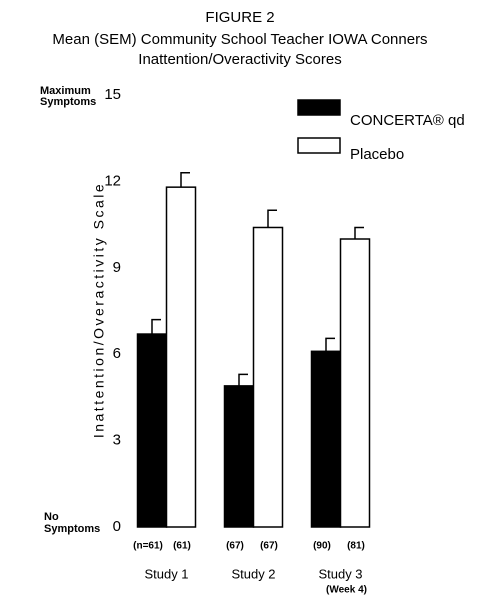 The width and height of the screenshot is (480, 599). What do you see at coordinates (182, 546) in the screenshot?
I see `n-label: (61)` at bounding box center [182, 546].